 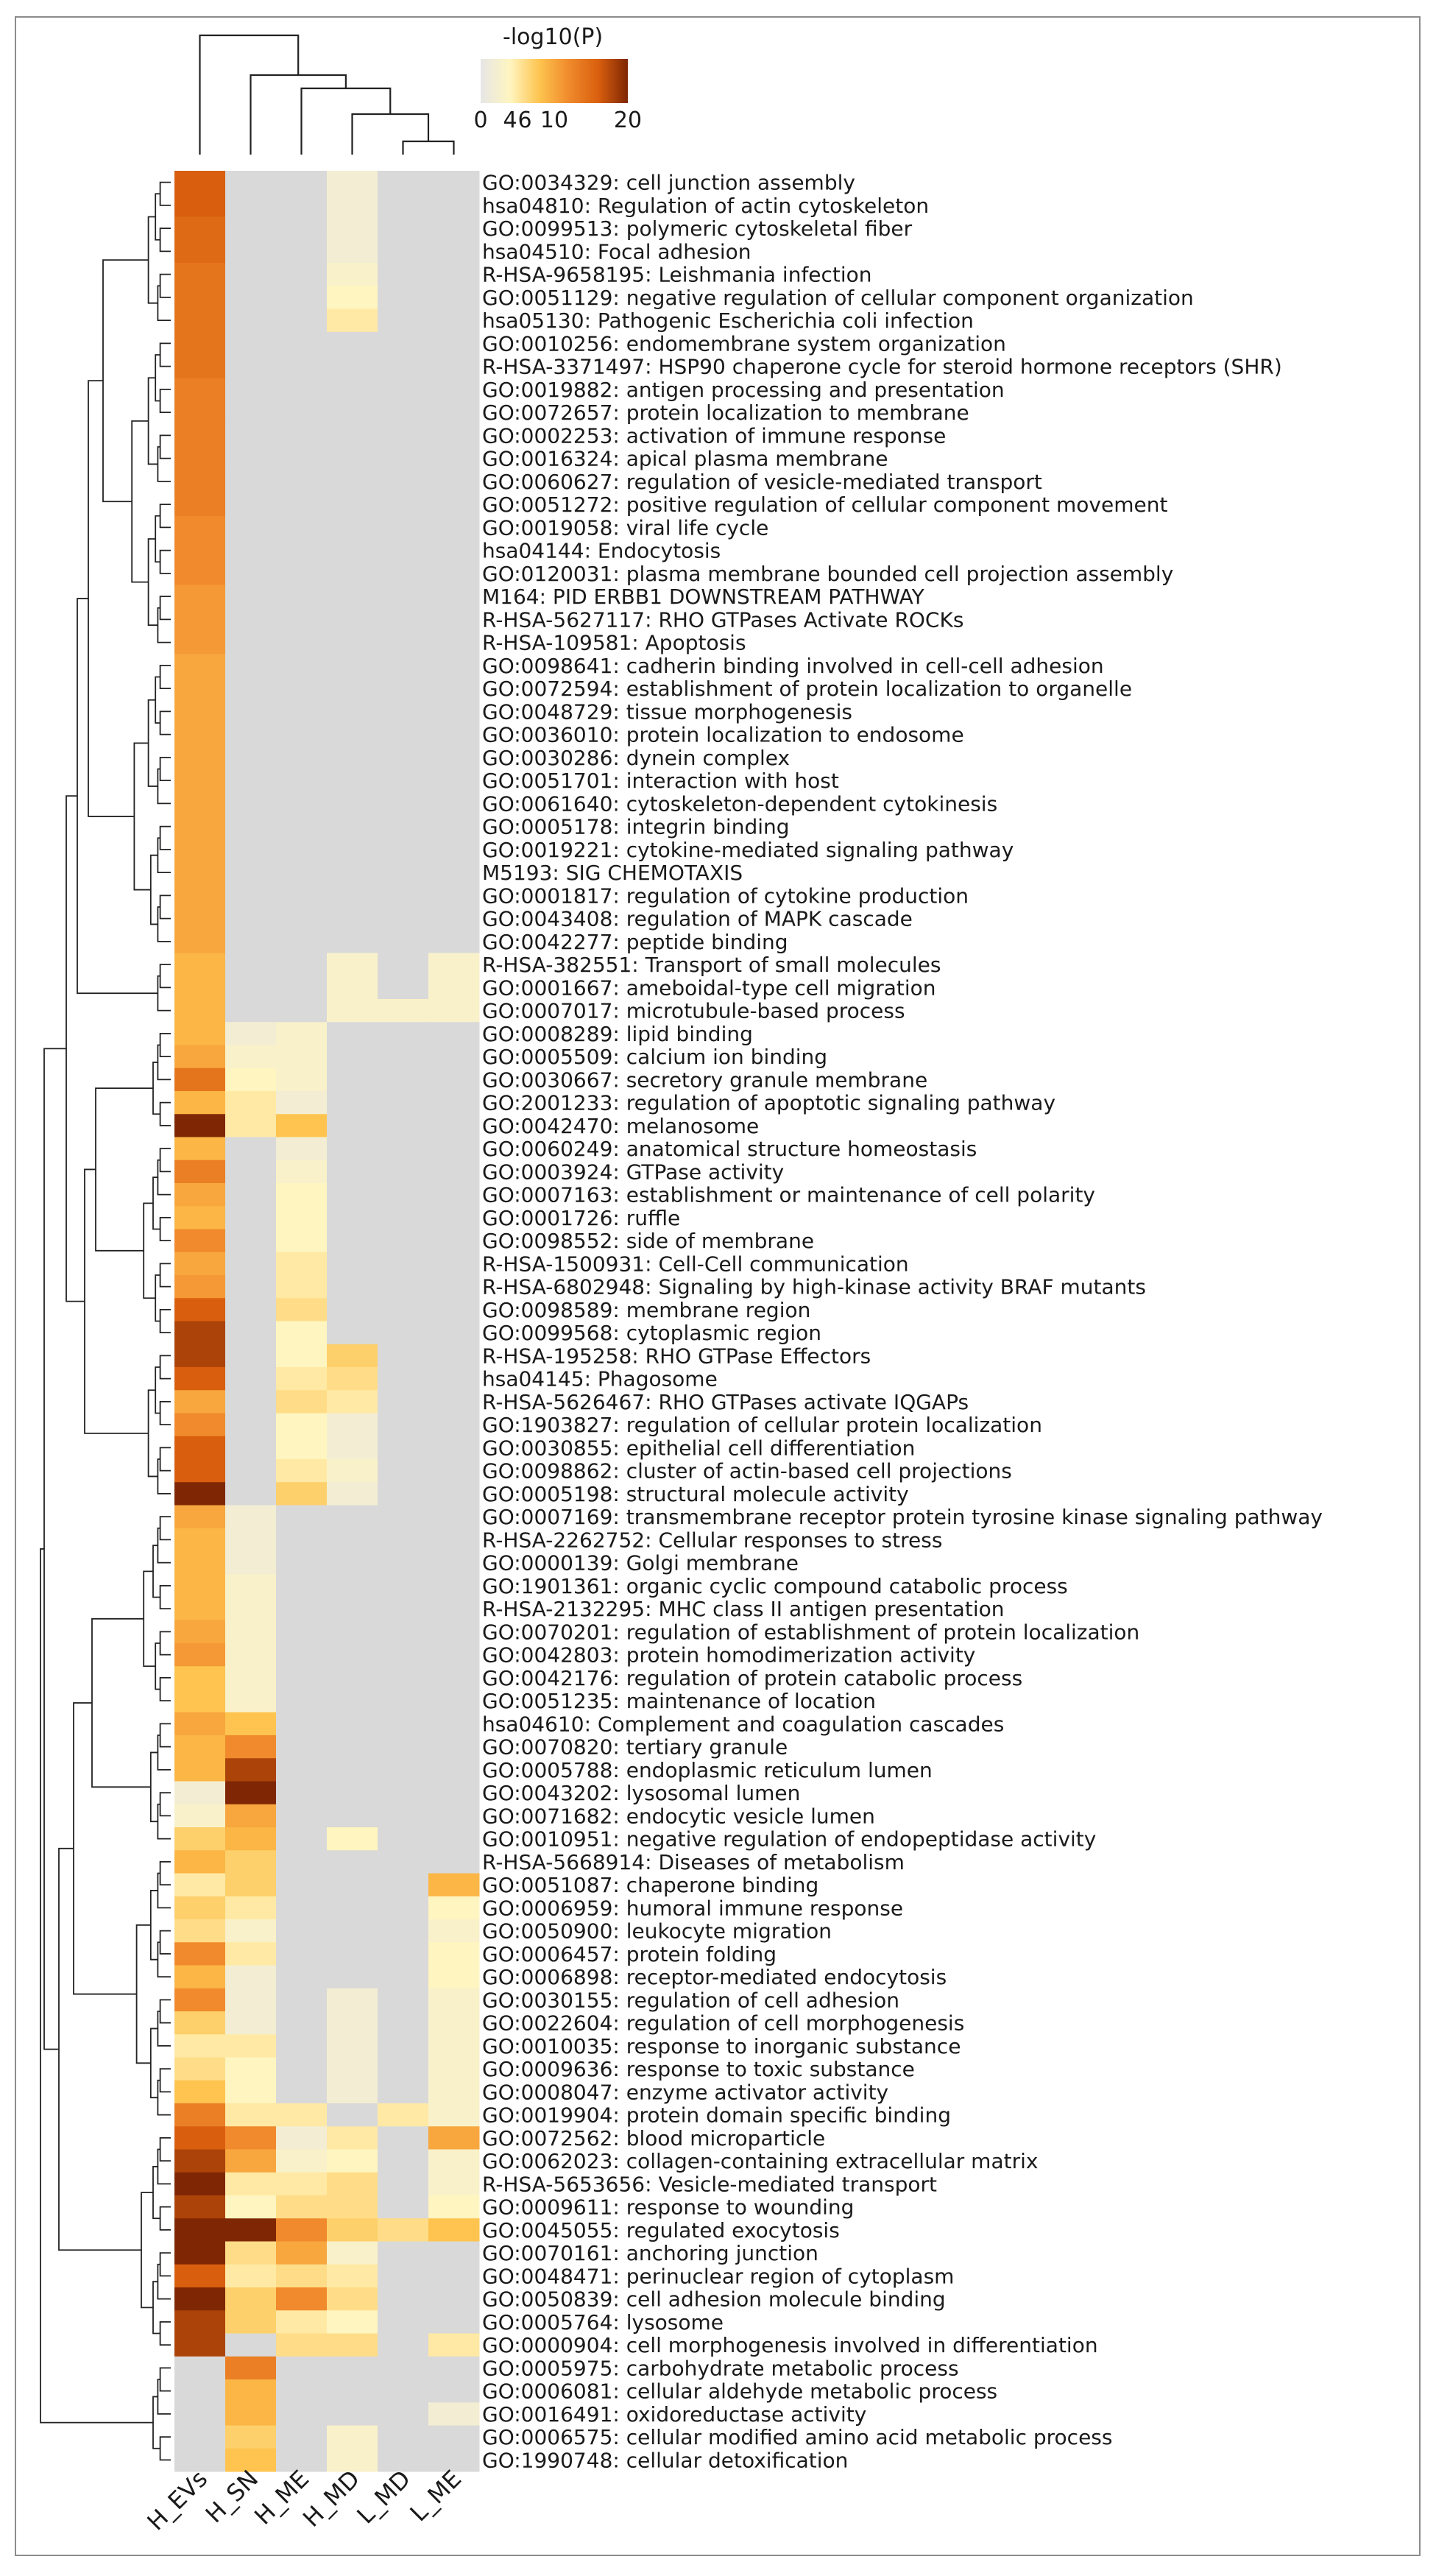 I want to click on row-label: GO:0048729: tissue morphogenesis, so click(x=667, y=711).